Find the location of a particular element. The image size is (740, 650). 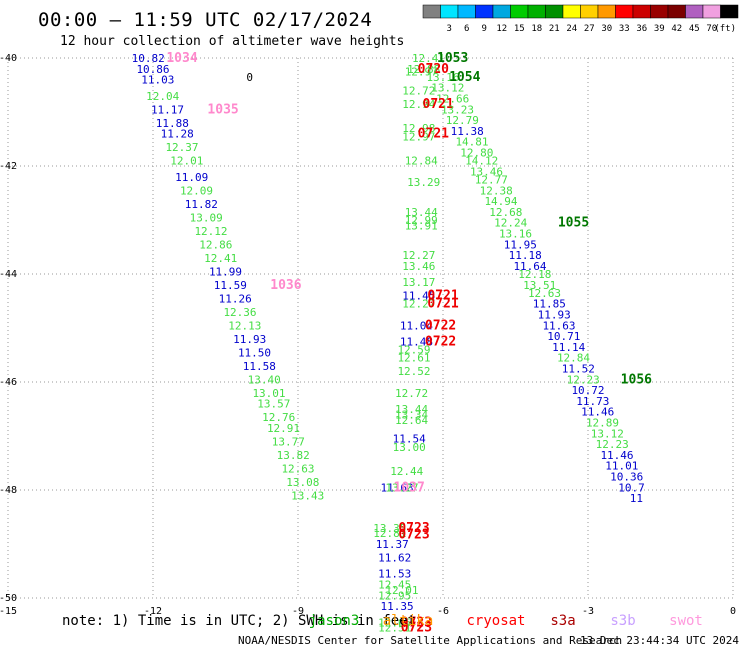

wave-height-value: 13.43 is located at coordinates (307, 495).